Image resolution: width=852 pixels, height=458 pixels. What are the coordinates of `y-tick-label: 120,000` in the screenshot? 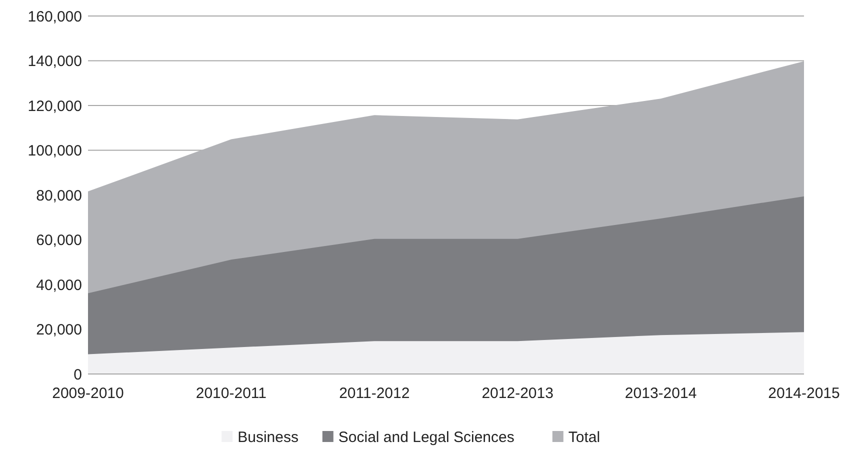 It's located at (55, 106).